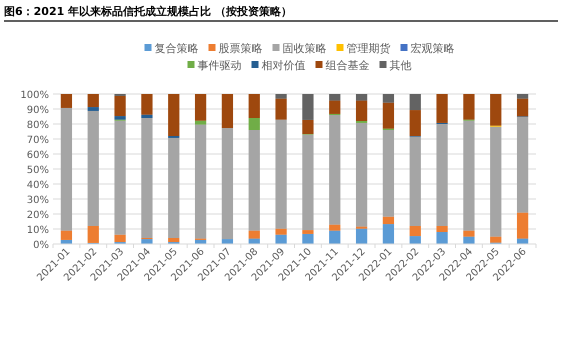  I want to click on y-tick-label: 0%, so click(41, 245).